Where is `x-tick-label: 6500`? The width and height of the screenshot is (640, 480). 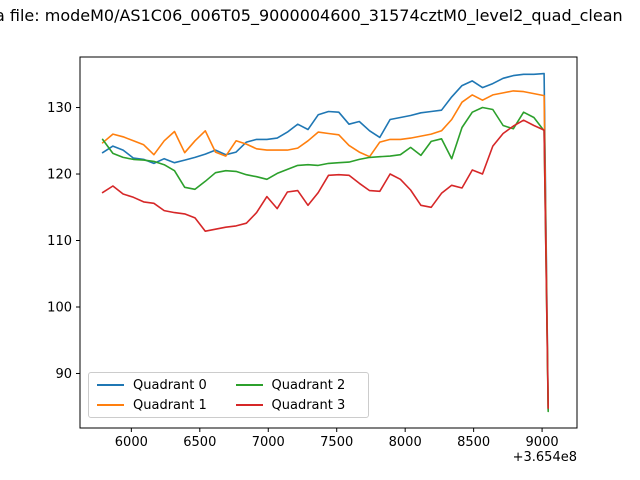 x-tick-label: 6500 is located at coordinates (199, 442).